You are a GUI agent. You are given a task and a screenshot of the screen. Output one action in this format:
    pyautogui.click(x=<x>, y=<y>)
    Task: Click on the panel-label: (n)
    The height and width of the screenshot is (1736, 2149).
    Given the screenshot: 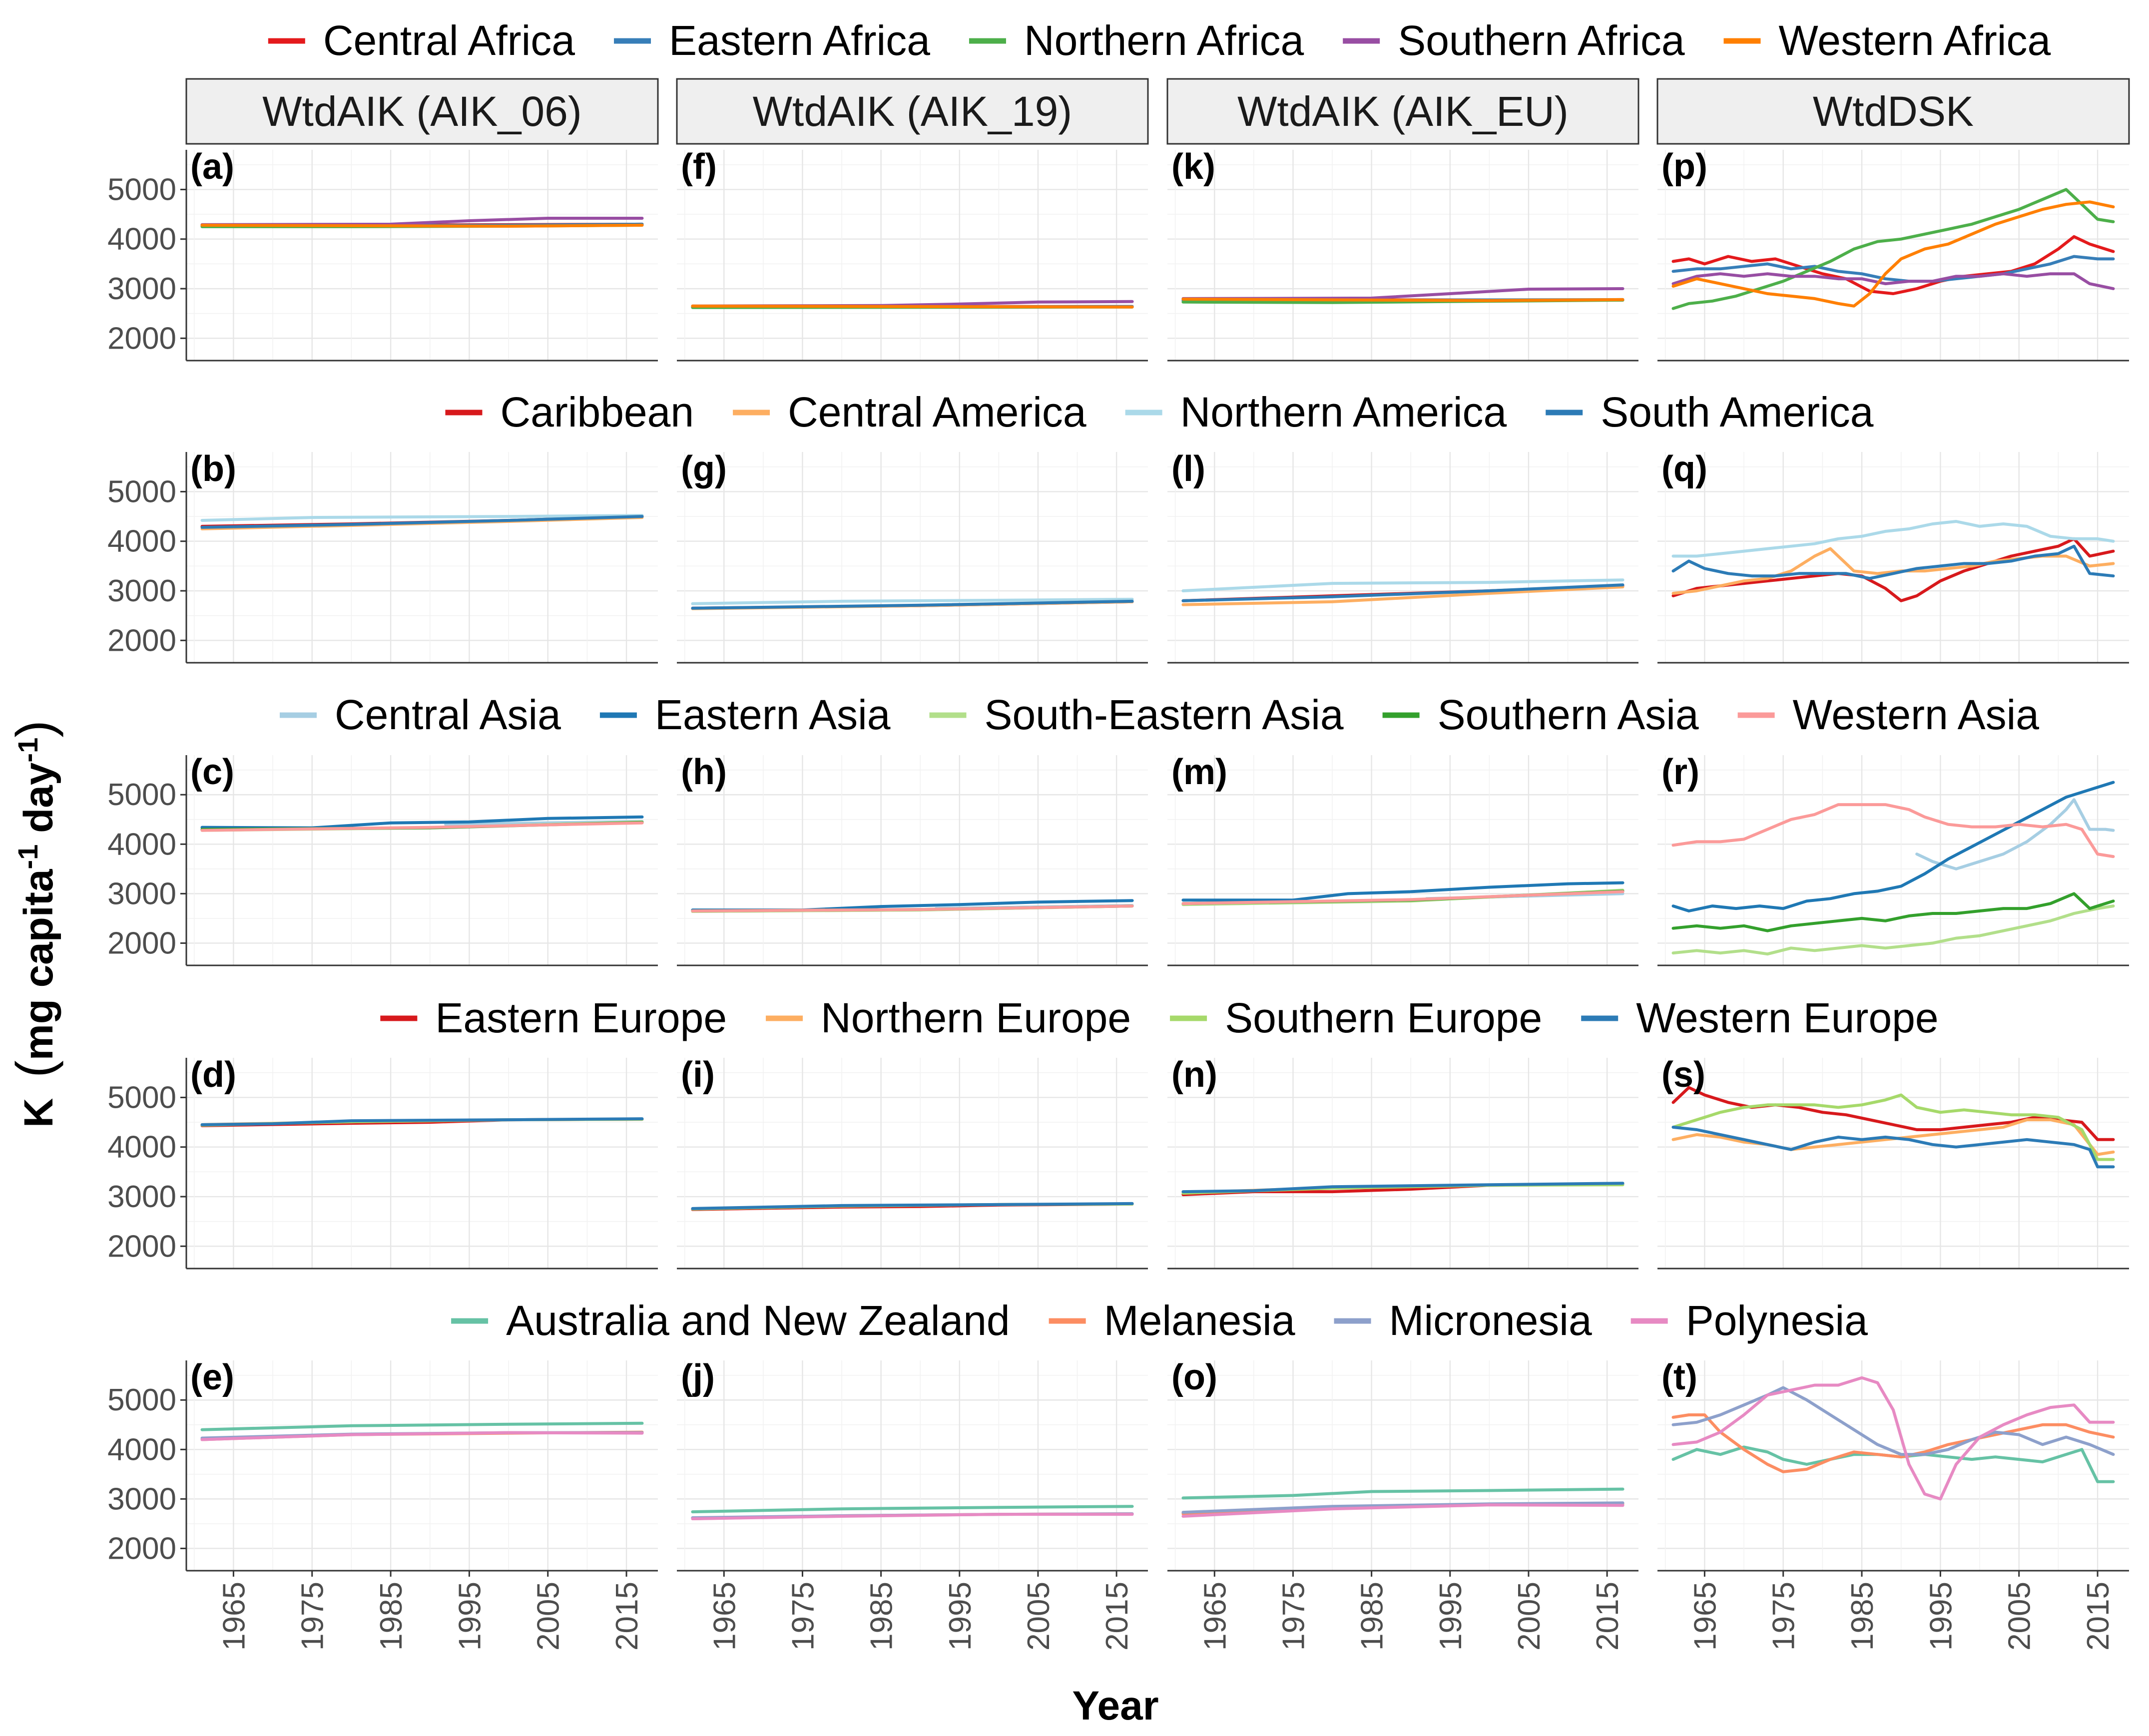 What is the action you would take?
    pyautogui.click(x=1194, y=1075)
    